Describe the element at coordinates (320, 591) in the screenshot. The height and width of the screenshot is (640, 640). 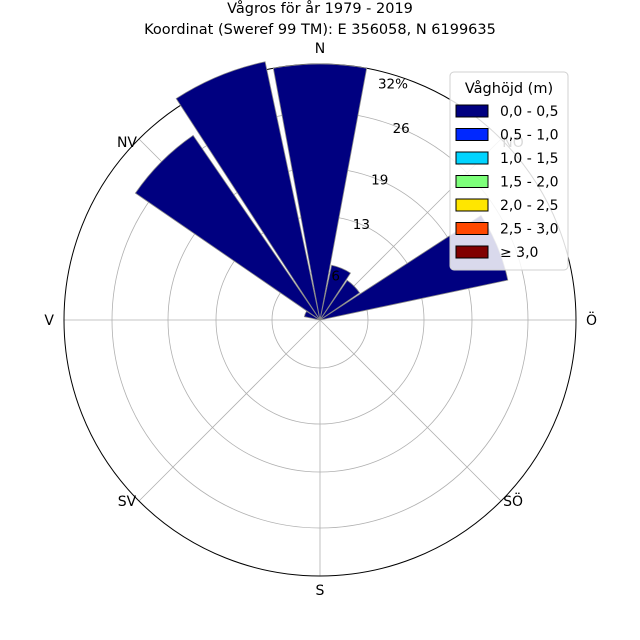
I see `direction-label-s: S` at that location.